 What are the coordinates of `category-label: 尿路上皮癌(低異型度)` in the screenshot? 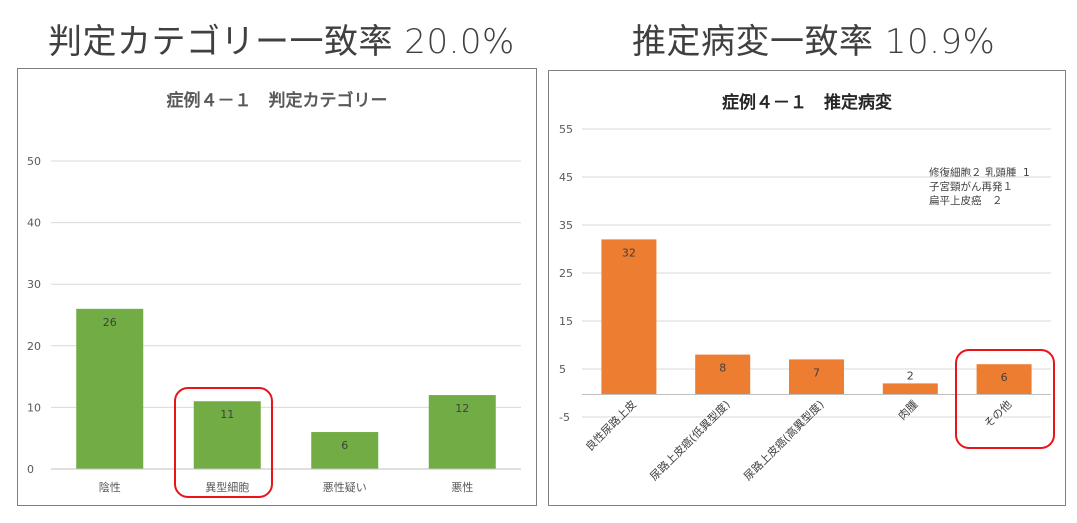 It's located at (690, 440).